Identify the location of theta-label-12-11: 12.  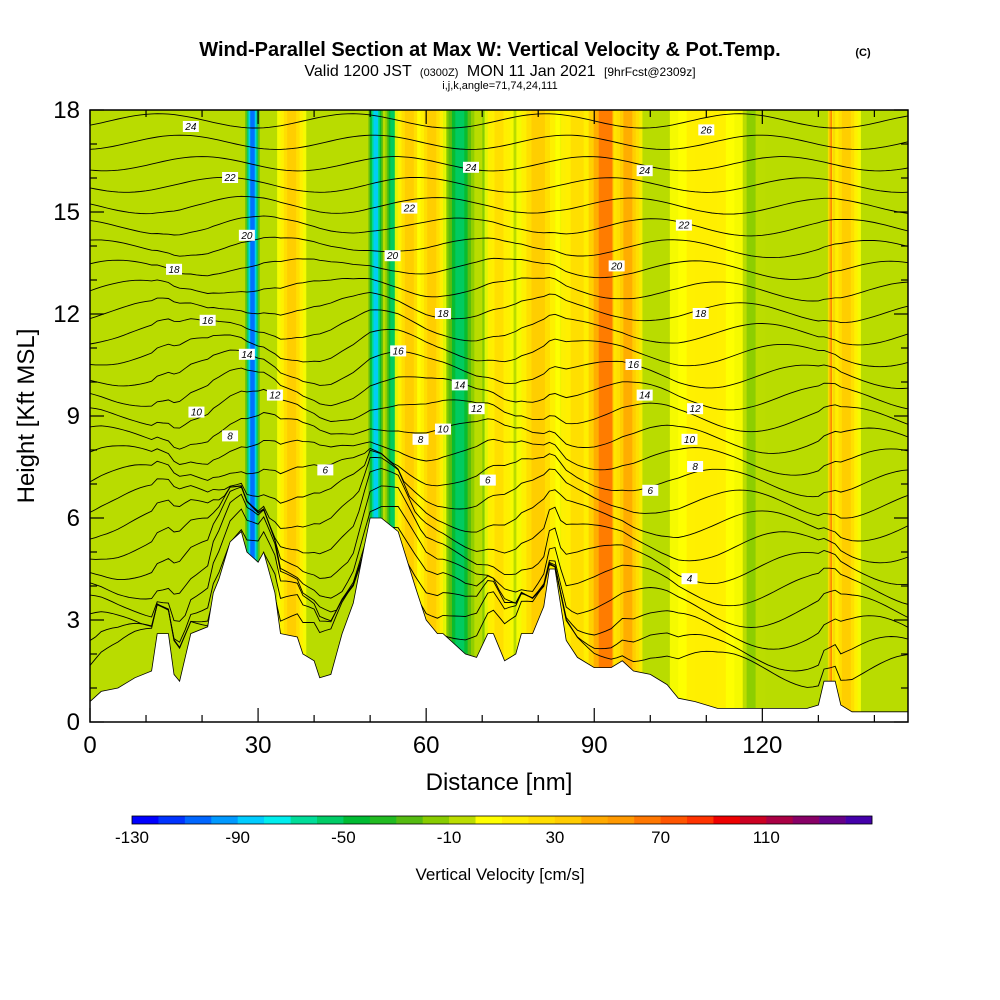
(476, 409).